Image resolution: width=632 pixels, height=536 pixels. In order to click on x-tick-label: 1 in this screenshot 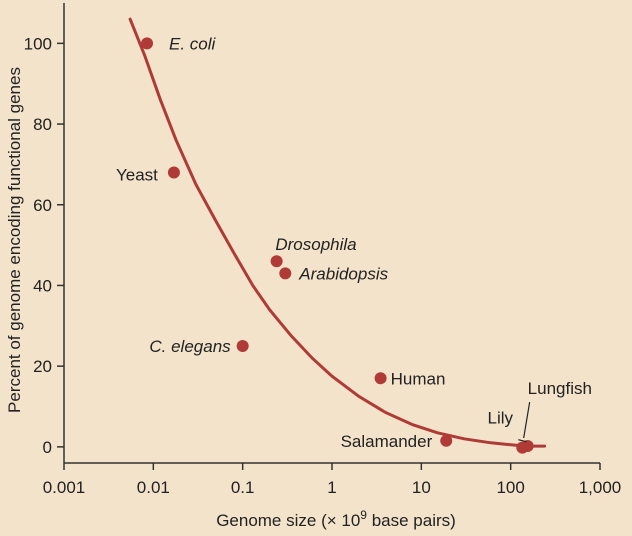, I will do `click(331, 487)`.